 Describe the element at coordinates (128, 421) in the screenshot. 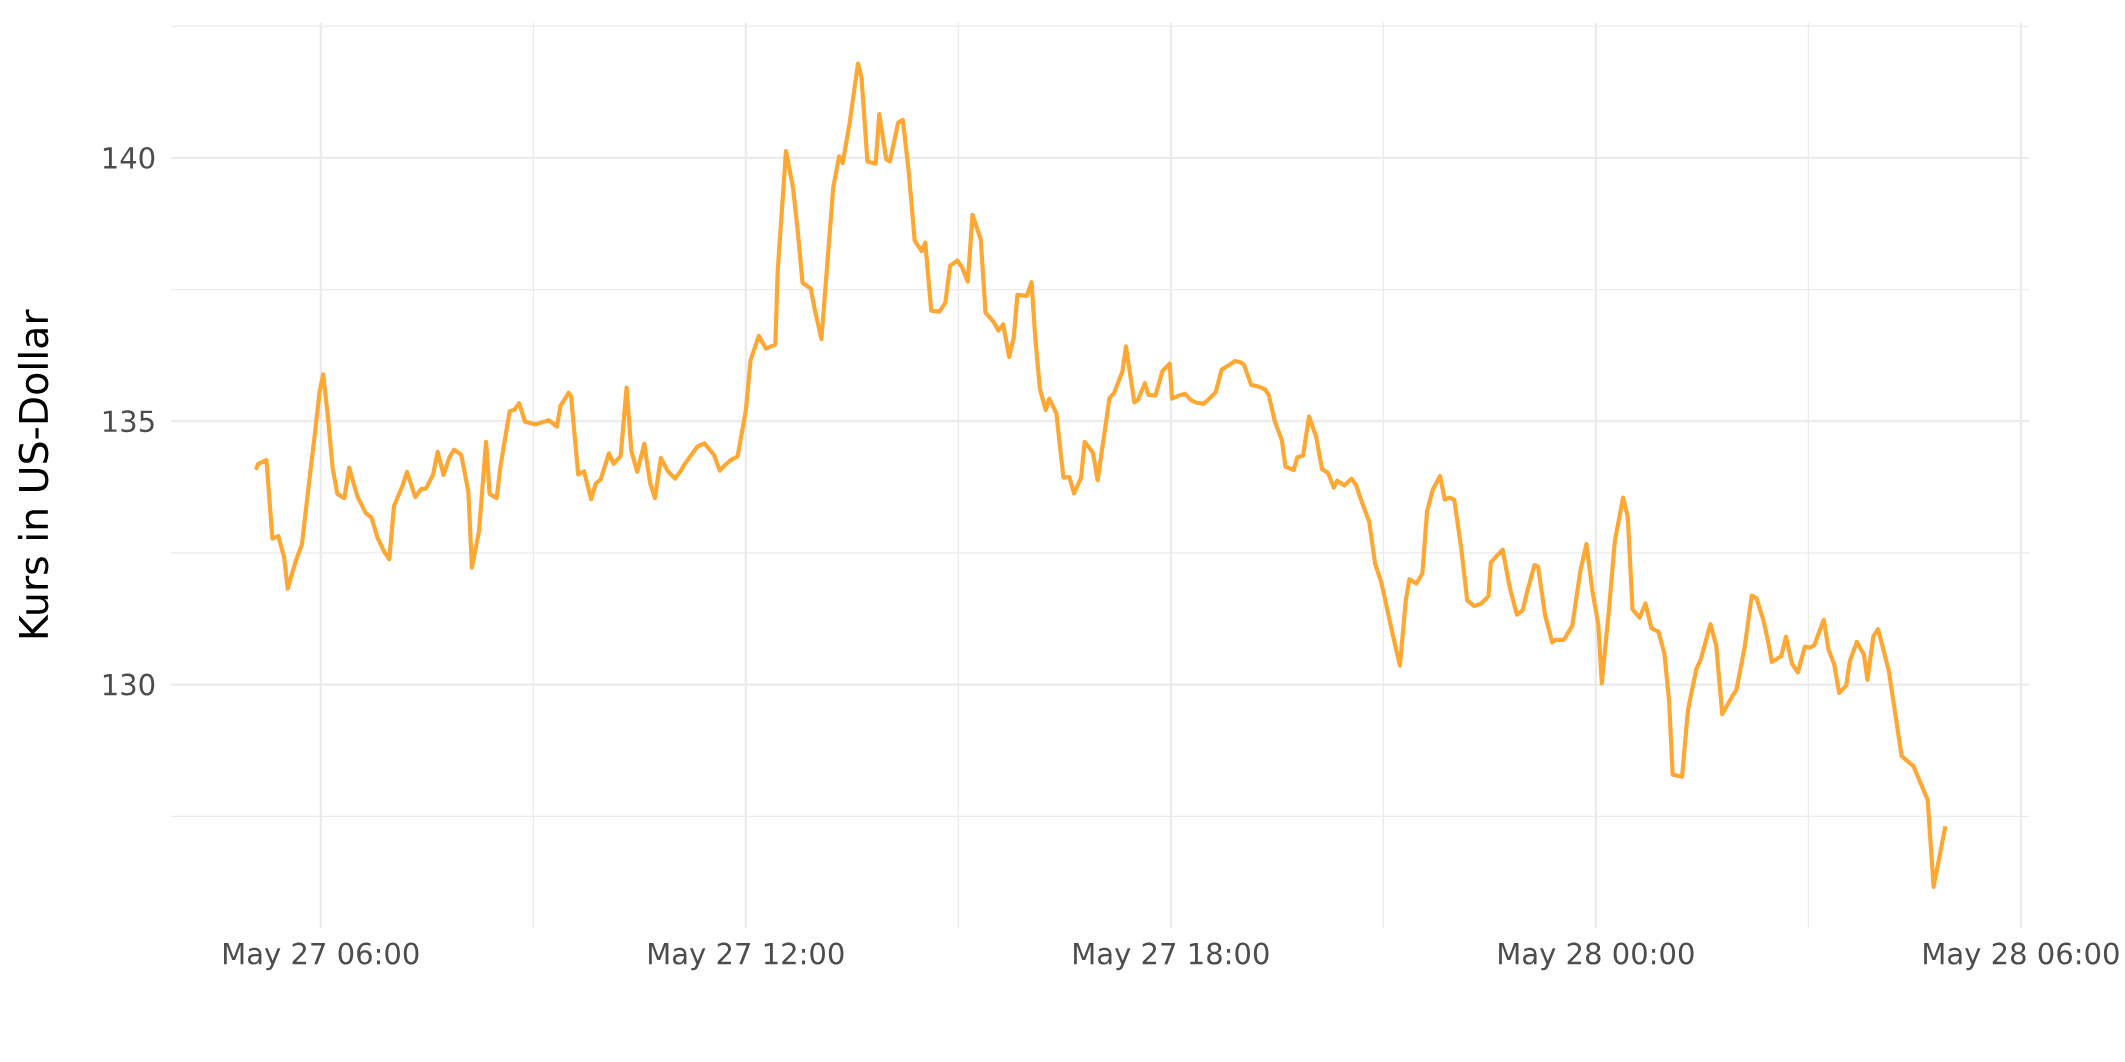

I see `y-tick-label: 135` at that location.